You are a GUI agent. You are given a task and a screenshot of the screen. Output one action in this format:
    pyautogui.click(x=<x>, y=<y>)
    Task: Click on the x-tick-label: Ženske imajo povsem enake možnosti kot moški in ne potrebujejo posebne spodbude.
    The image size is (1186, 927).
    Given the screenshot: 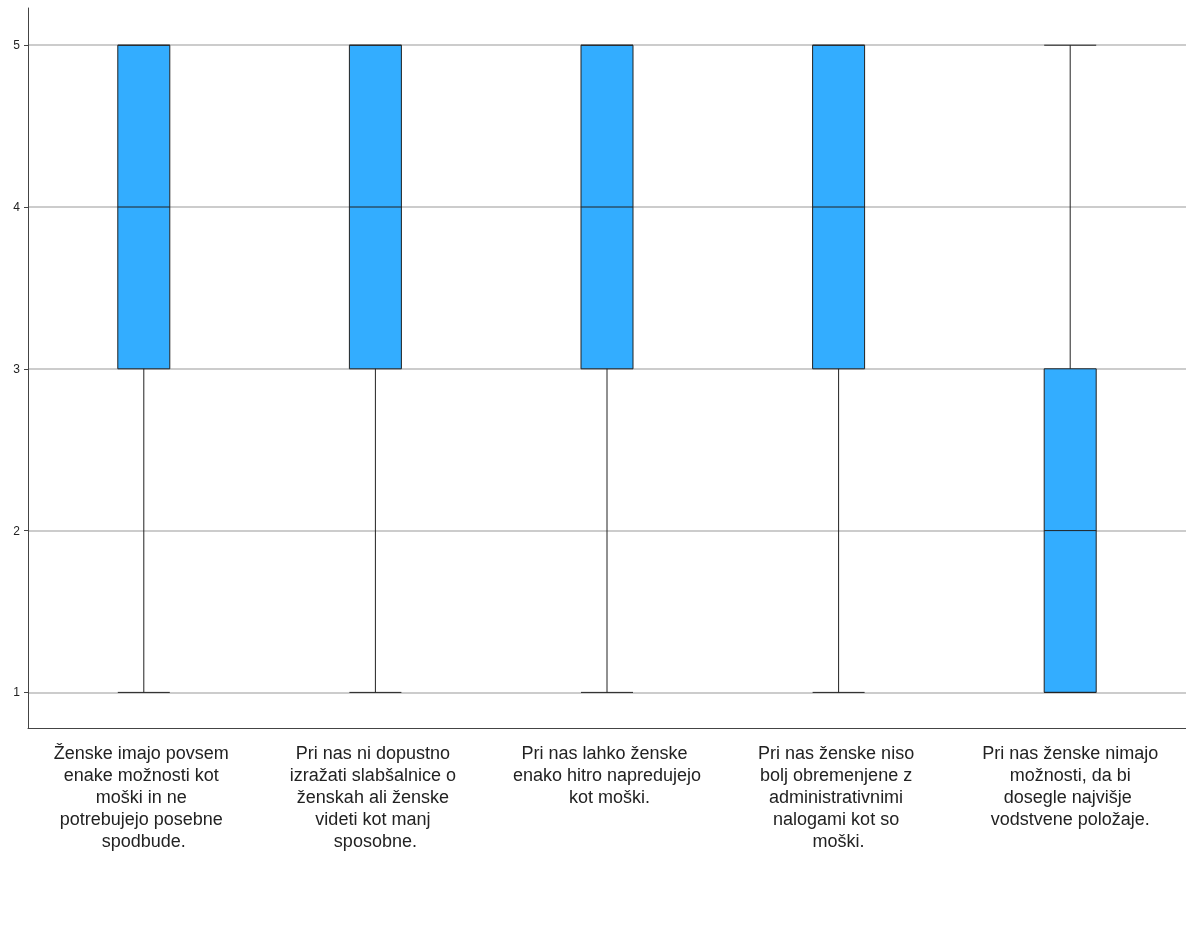 What is the action you would take?
    pyautogui.click(x=143, y=797)
    